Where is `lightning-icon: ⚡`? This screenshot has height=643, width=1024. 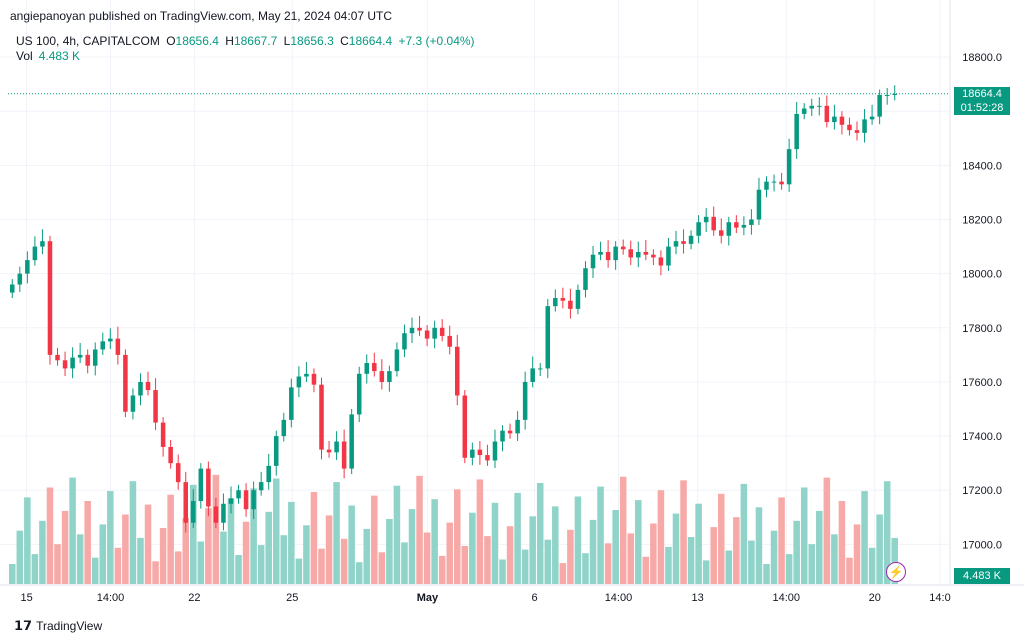
lightning-icon: ⚡ is located at coordinates (896, 572).